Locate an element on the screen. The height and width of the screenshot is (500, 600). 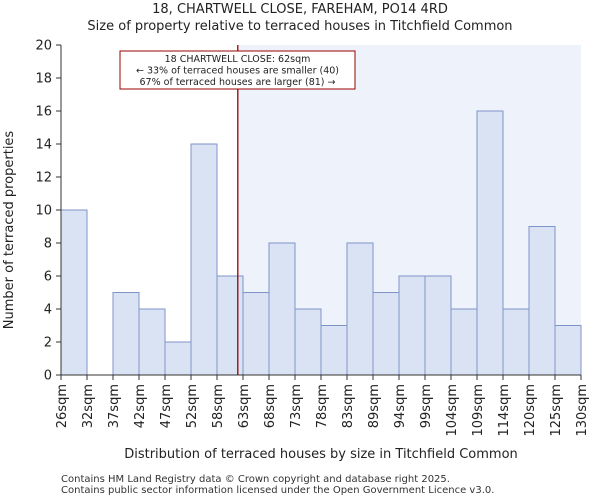
x-tick-label: 104sqm is located at coordinates (452, 410).